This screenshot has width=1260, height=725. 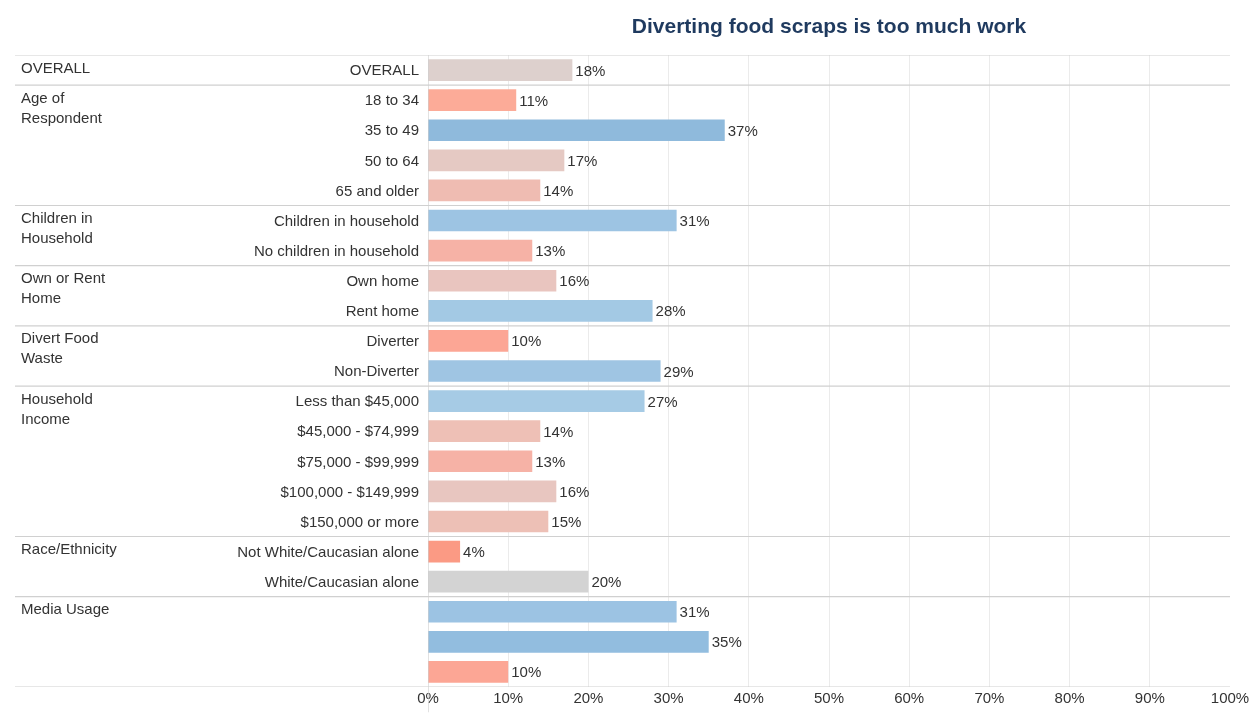 What do you see at coordinates (534, 100) in the screenshot?
I see `data-label: 11%` at bounding box center [534, 100].